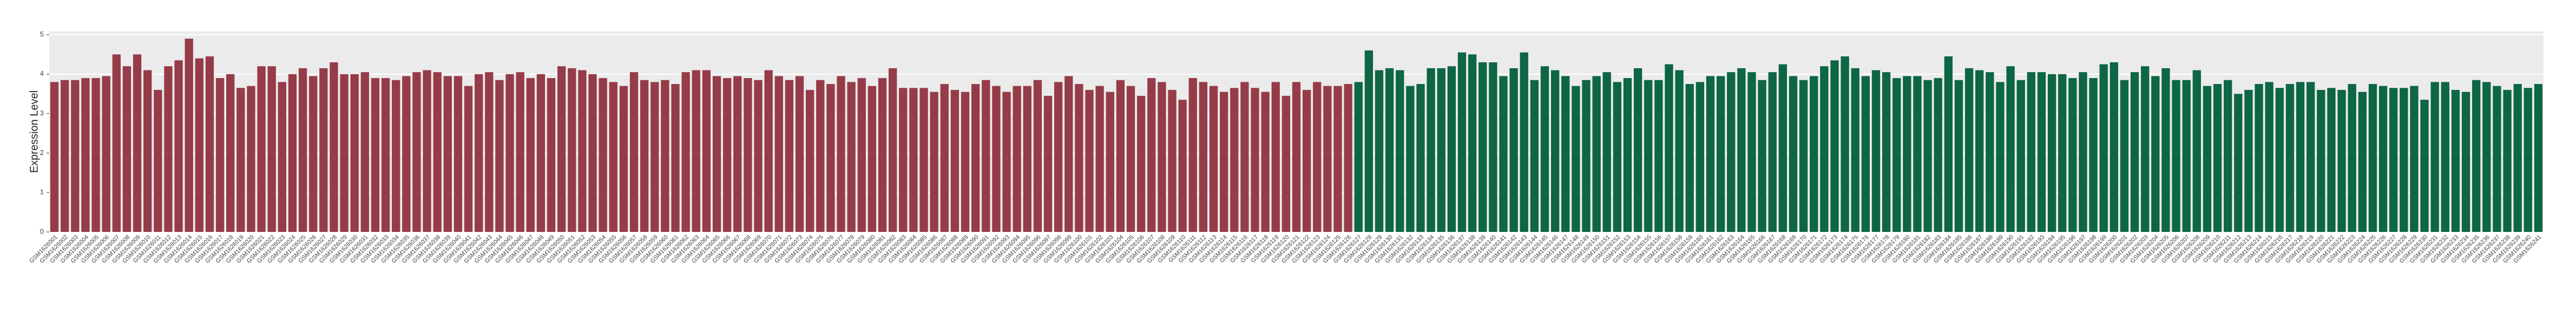 This screenshot has height=317, width=2576. Describe the element at coordinates (42, 73) in the screenshot. I see `y-tick-label: 4` at that location.